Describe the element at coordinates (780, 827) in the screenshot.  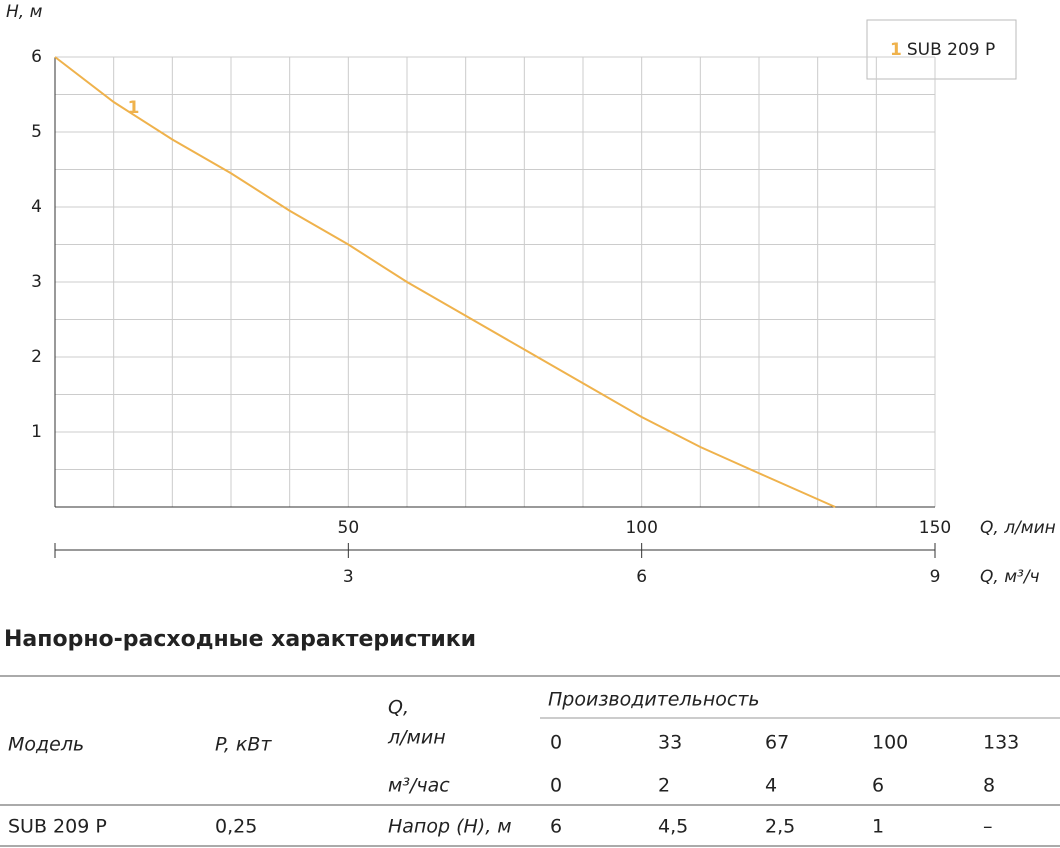
I see `table-cell: 2,5` at that location.